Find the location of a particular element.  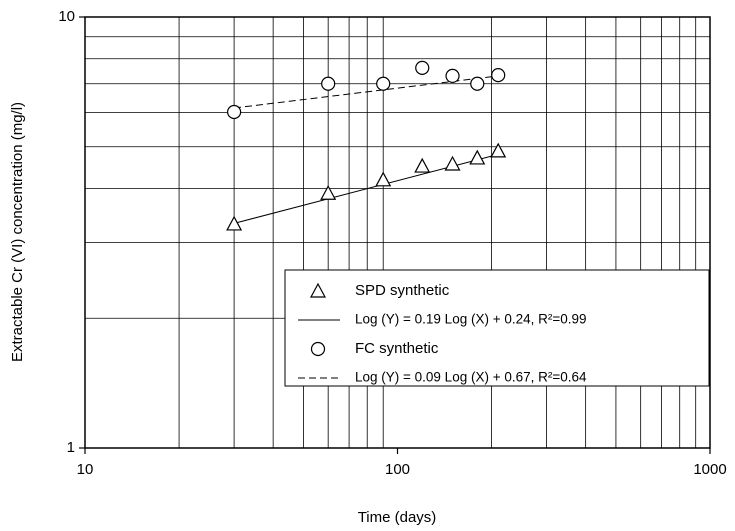

x-tick-label: 100 is located at coordinates (397, 469).